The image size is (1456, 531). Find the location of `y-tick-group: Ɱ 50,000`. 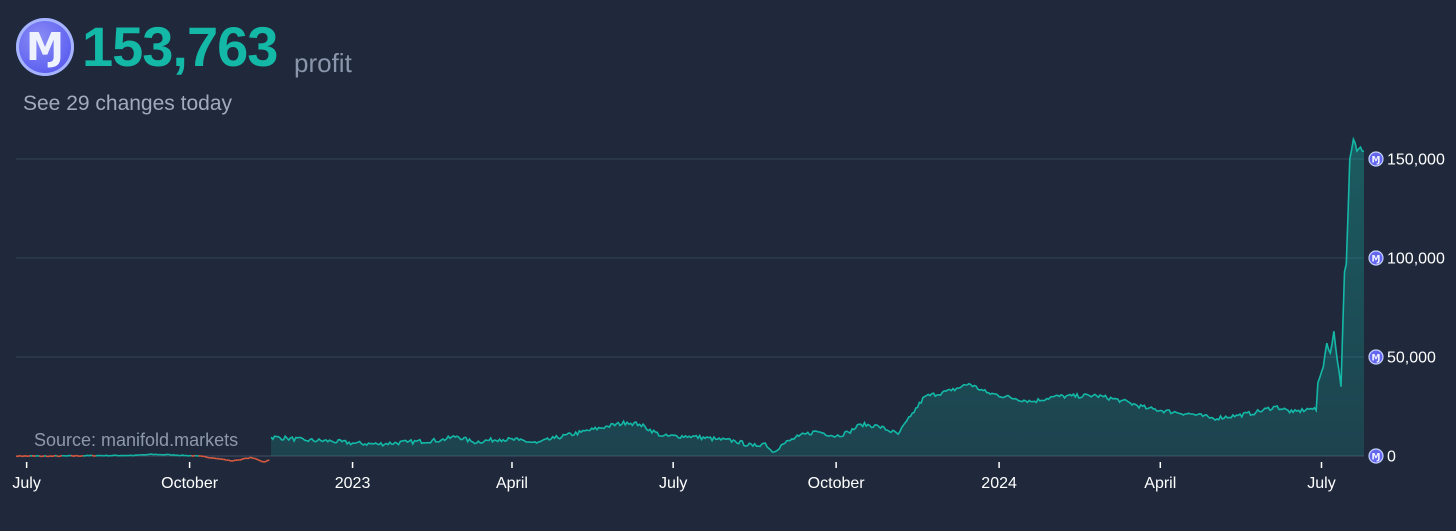

y-tick-group: Ɱ 50,000 is located at coordinates (1402, 358).